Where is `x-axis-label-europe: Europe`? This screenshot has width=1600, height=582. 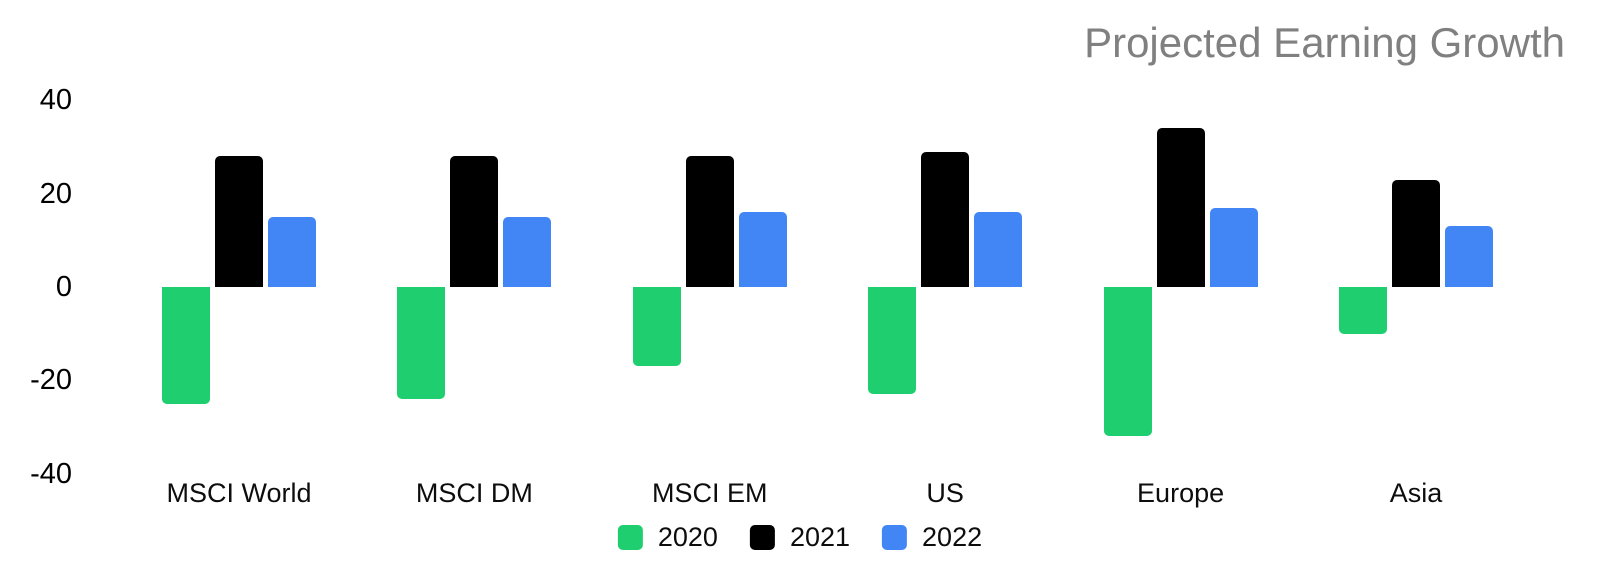
x-axis-label-europe: Europe is located at coordinates (1181, 493).